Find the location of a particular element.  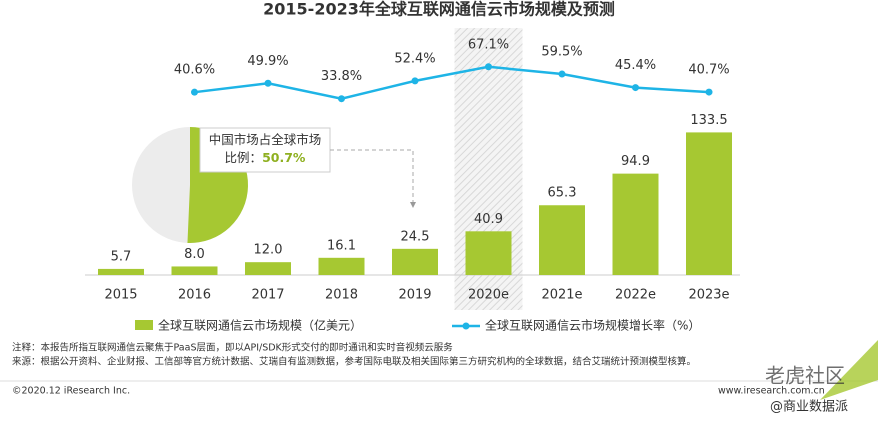

bar-value-label: 133.5 is located at coordinates (708, 120).